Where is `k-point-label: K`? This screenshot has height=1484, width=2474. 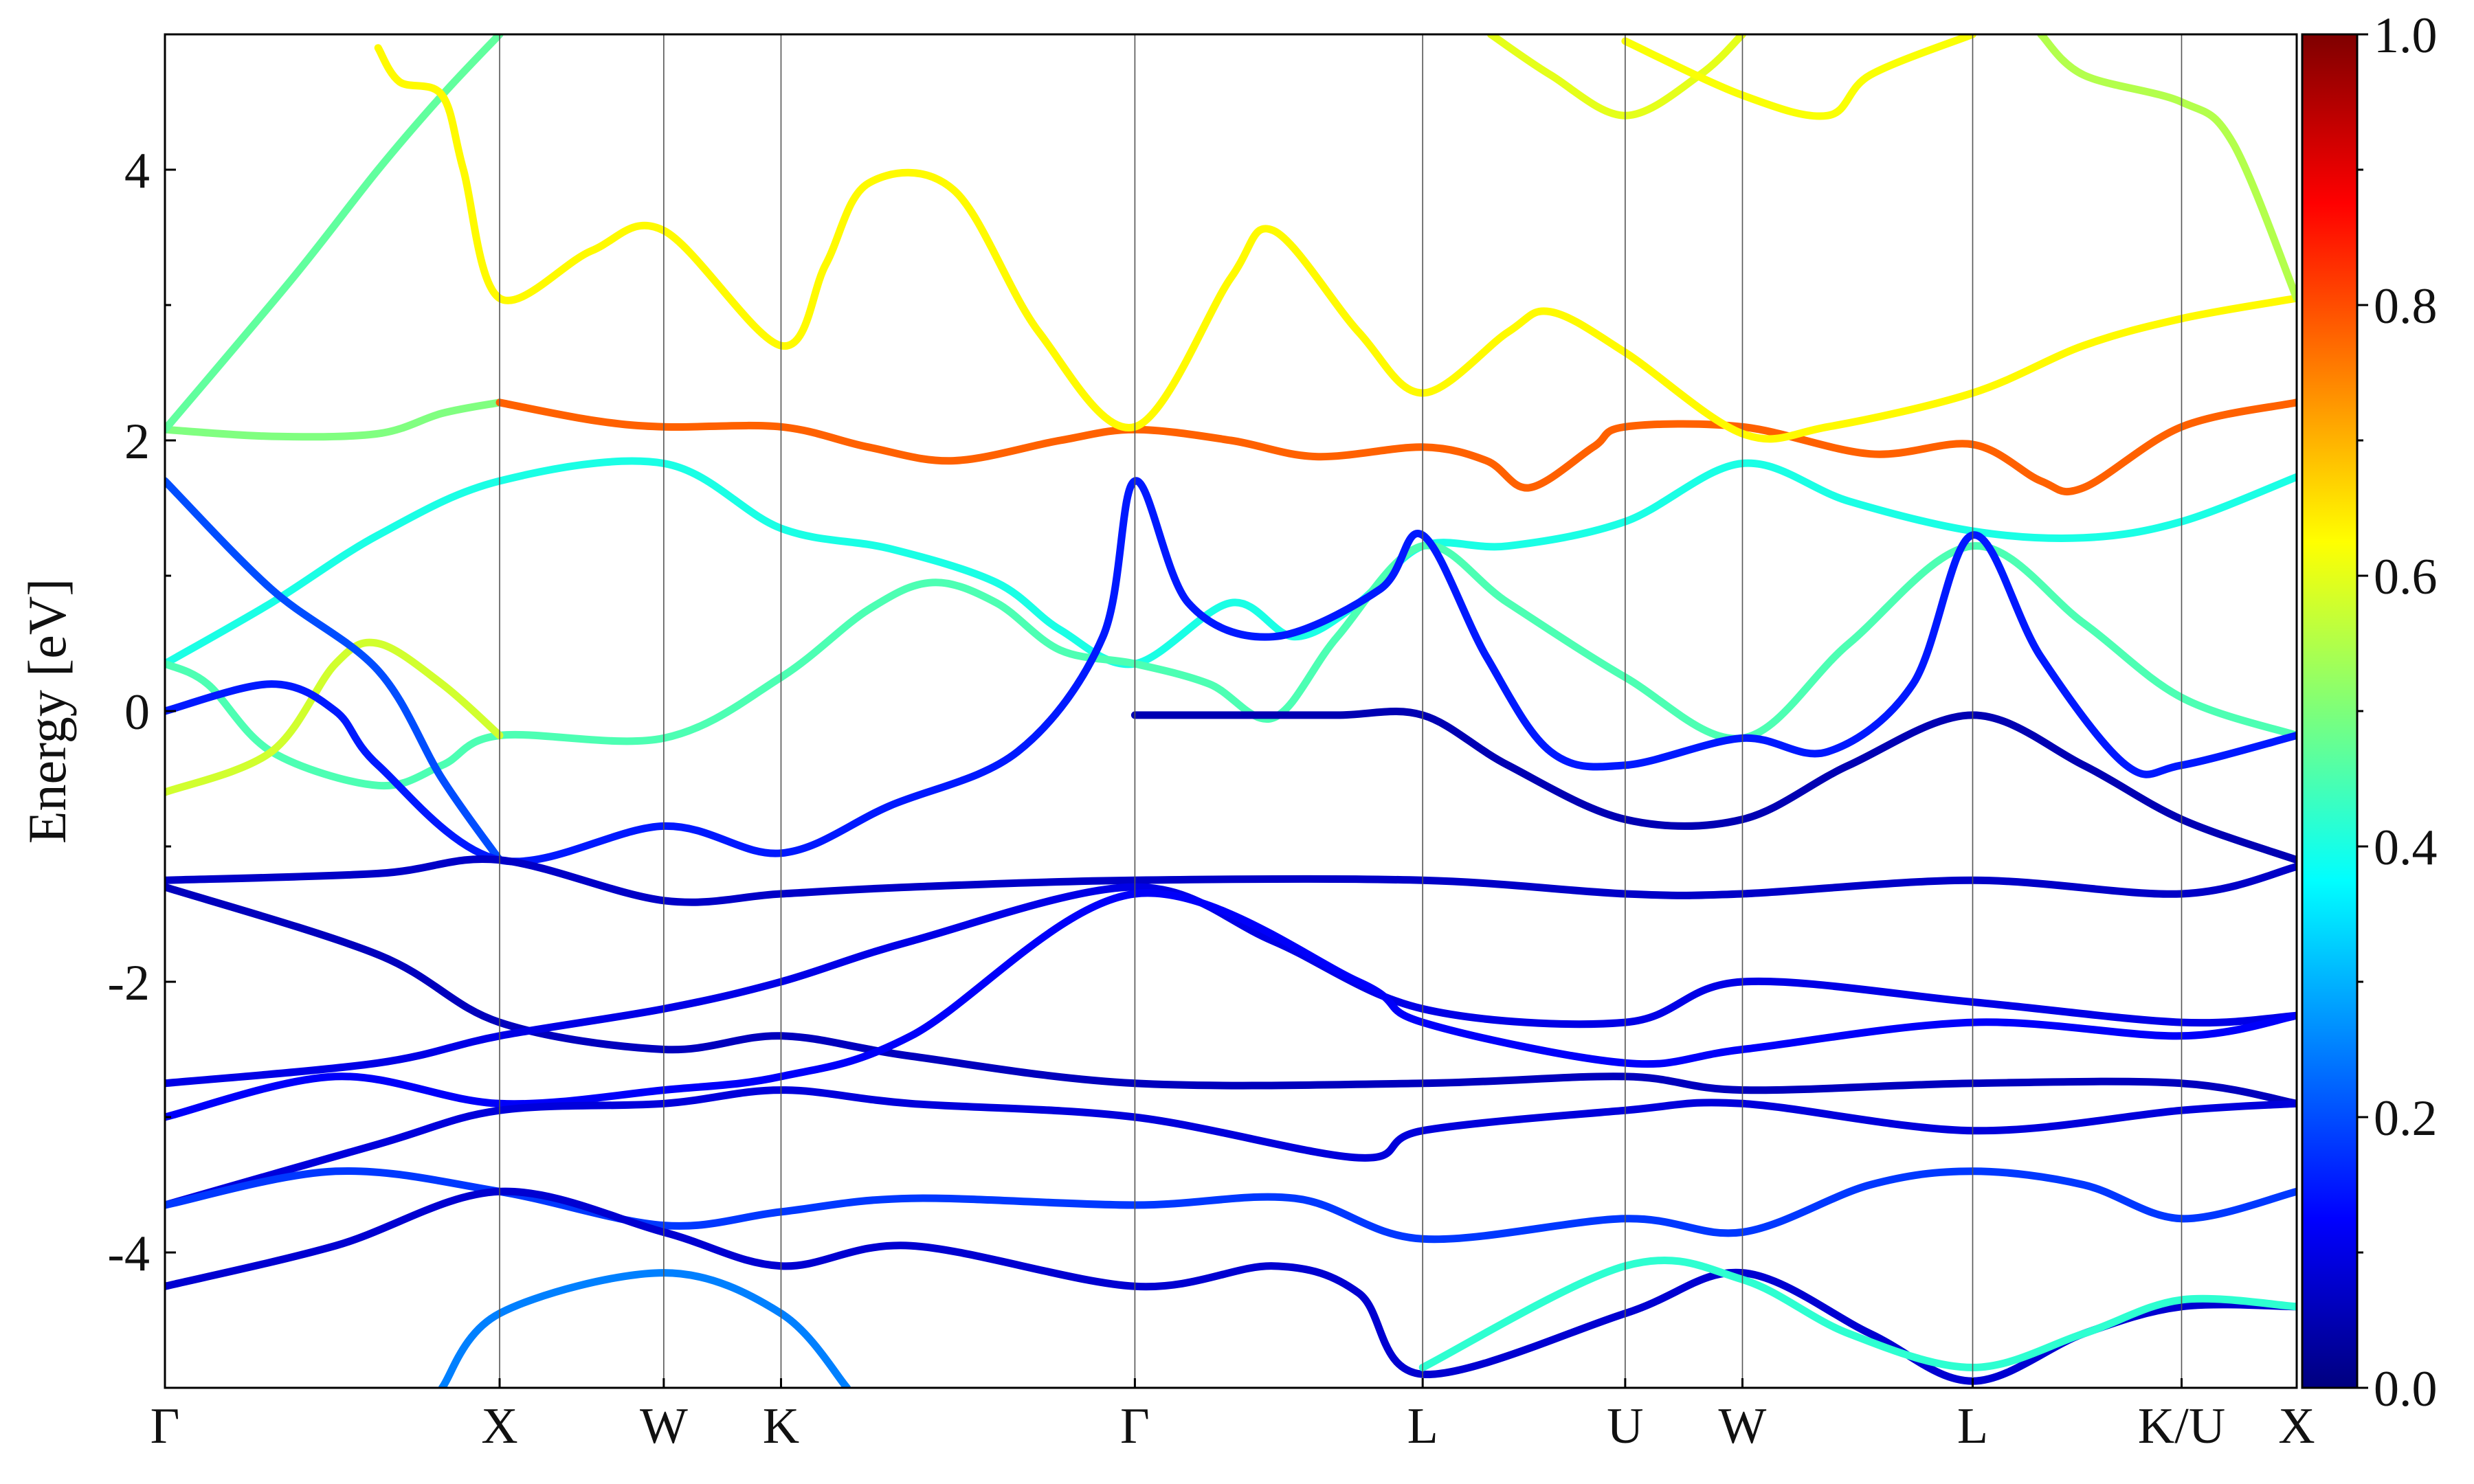 k-point-label: K is located at coordinates (781, 1426).